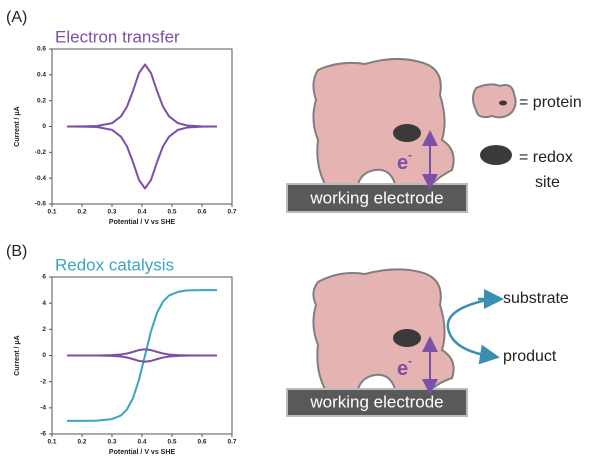 Image resolution: width=600 pixels, height=461 pixels. Describe the element at coordinates (41, 49) in the screenshot. I see `y-tick-label: 0.6` at that location.